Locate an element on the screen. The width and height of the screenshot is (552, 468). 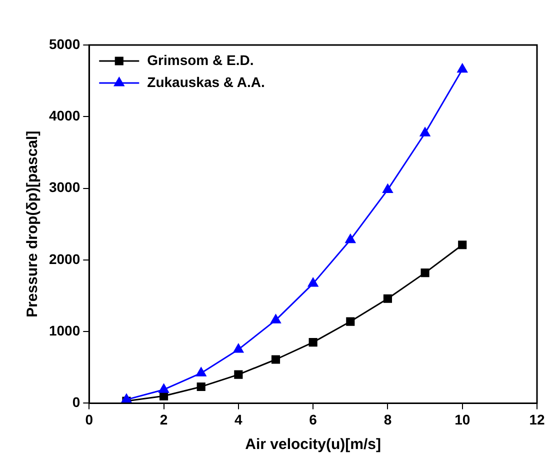
x-tick-label: 12 is located at coordinates (537, 419).